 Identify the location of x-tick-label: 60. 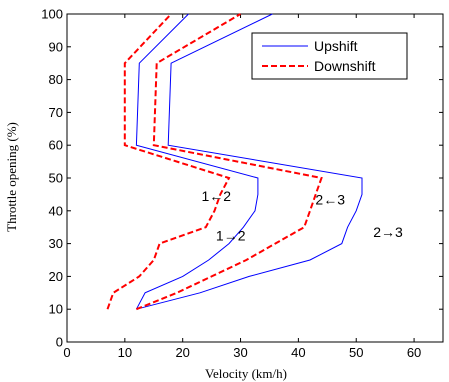
(414, 352).